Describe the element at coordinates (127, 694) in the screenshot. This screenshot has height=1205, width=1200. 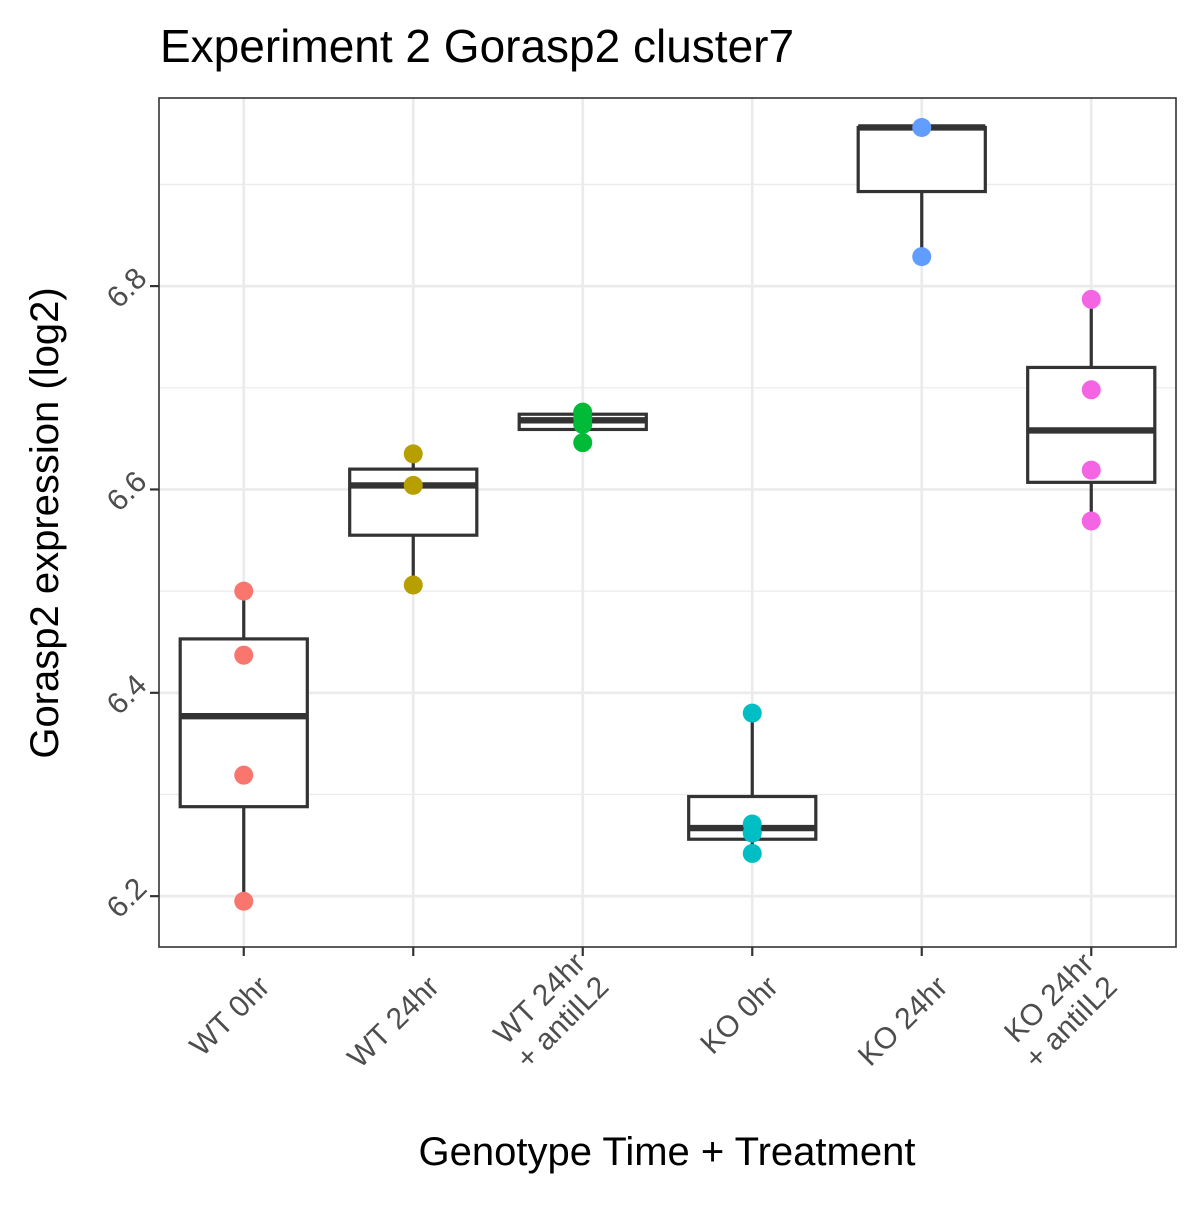
I see `y-tick-label: 6.4` at that location.